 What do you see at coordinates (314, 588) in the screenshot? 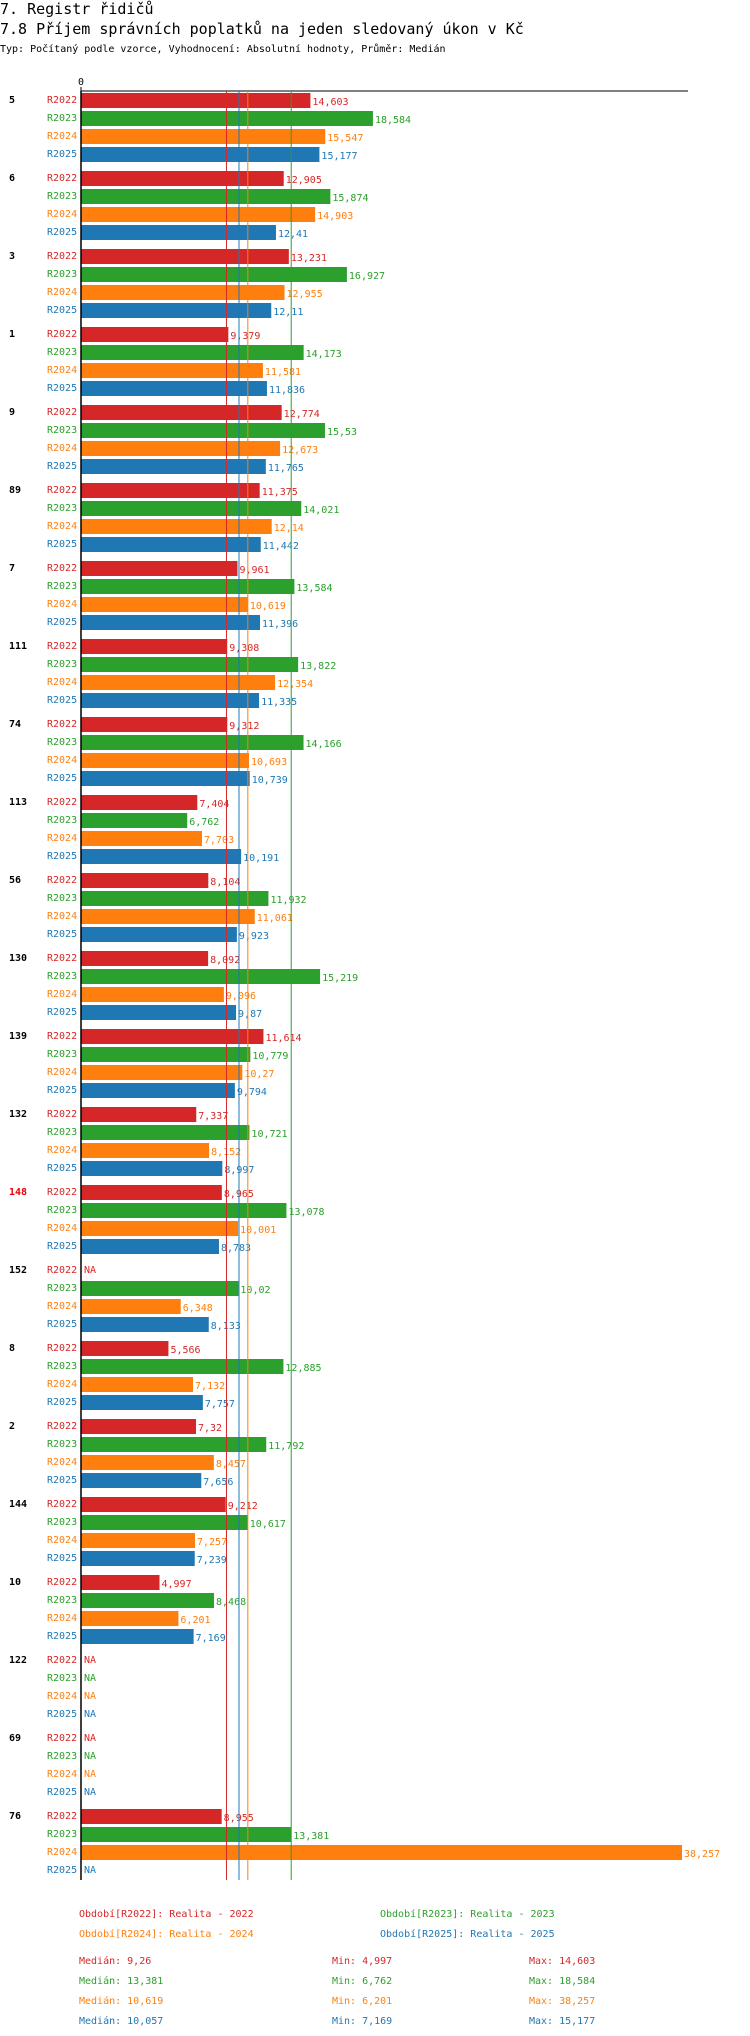
I see `data-label: 13,584` at bounding box center [314, 588].